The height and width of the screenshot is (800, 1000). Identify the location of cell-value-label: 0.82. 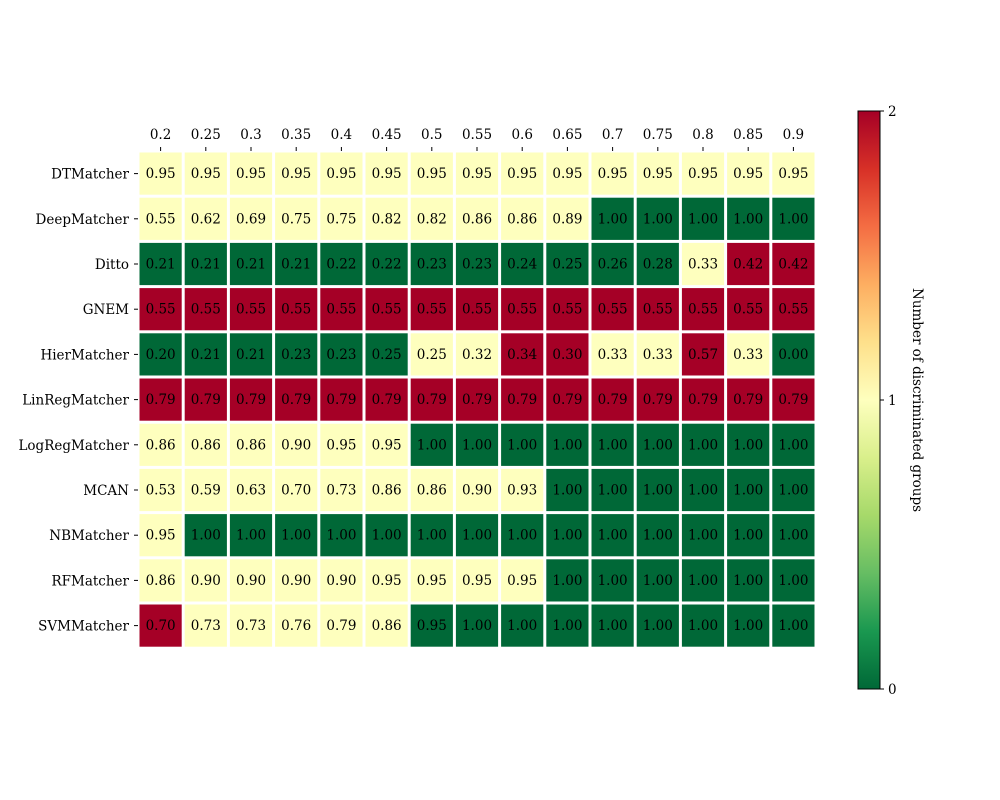
(432, 219).